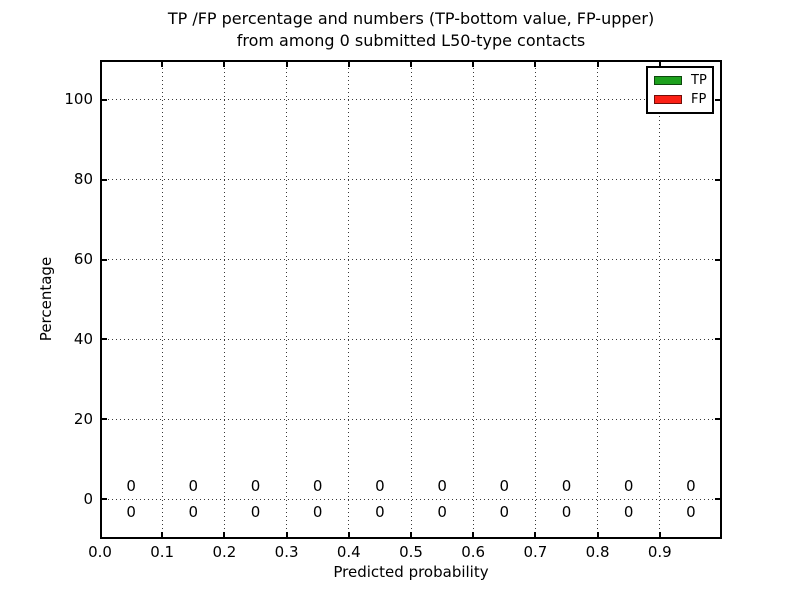 The image size is (800, 600). I want to click on y-tick-label: 60, so click(83, 259).